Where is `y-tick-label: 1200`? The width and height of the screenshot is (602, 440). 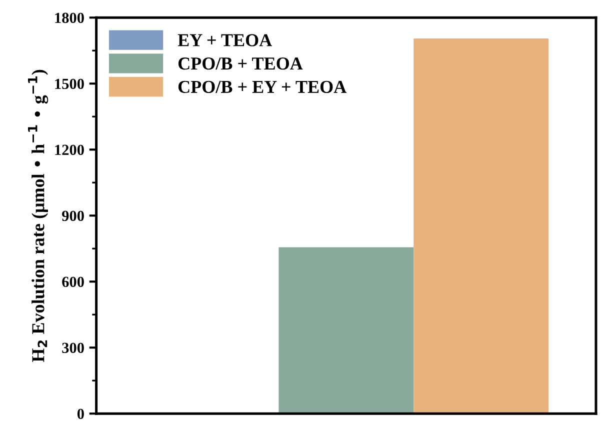
y-tick-label: 1200 is located at coordinates (69, 150).